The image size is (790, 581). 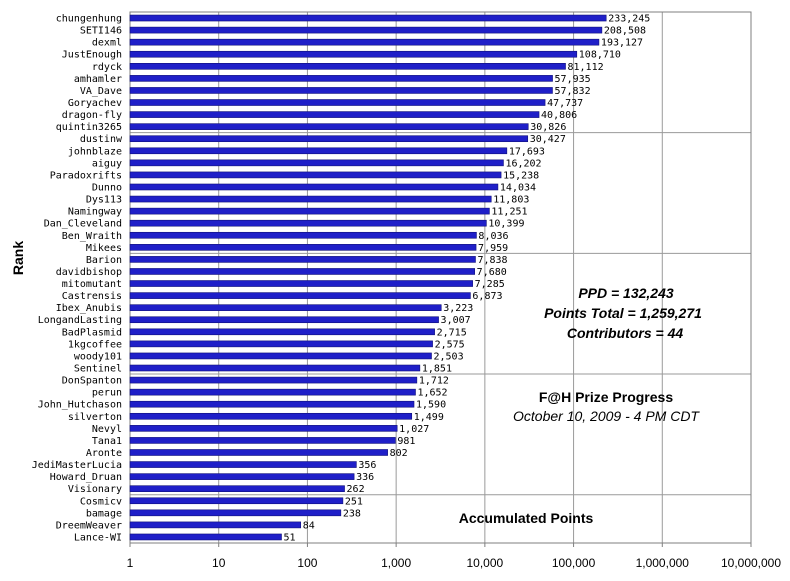 I want to click on category-label: davidbishop, so click(x=89, y=272).